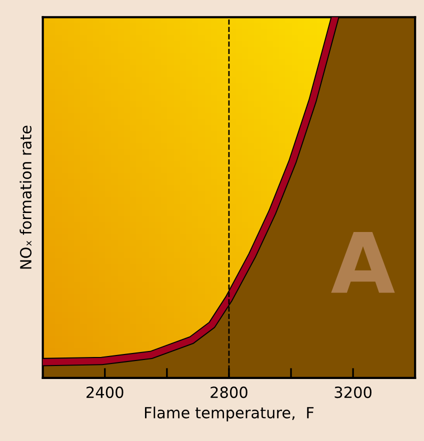  What do you see at coordinates (26, 197) in the screenshot?
I see `y-axis-title: NOₓ formation rate` at bounding box center [26, 197].